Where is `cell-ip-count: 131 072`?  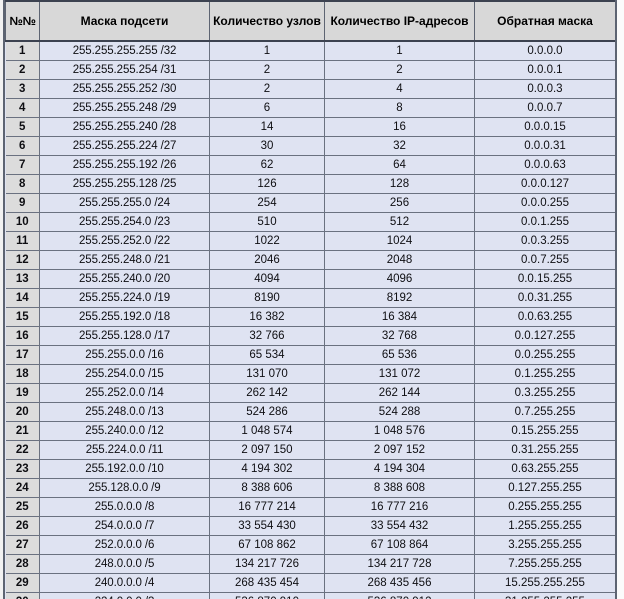 cell-ip-count: 131 072 is located at coordinates (399, 374).